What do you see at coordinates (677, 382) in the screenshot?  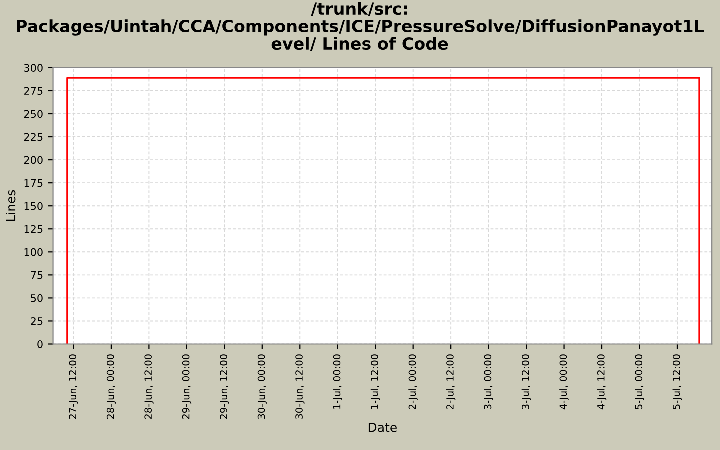 I see `x-tick-label: 5-Jul, 12:00` at bounding box center [677, 382].